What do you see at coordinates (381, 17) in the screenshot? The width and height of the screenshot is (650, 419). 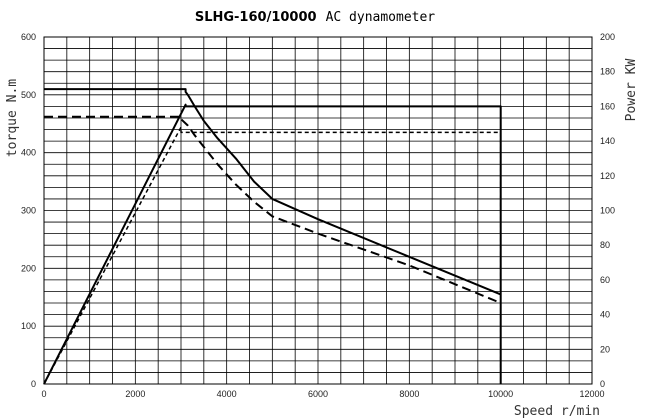 I see `chart-title-desc: AC dynamometer` at bounding box center [381, 17].